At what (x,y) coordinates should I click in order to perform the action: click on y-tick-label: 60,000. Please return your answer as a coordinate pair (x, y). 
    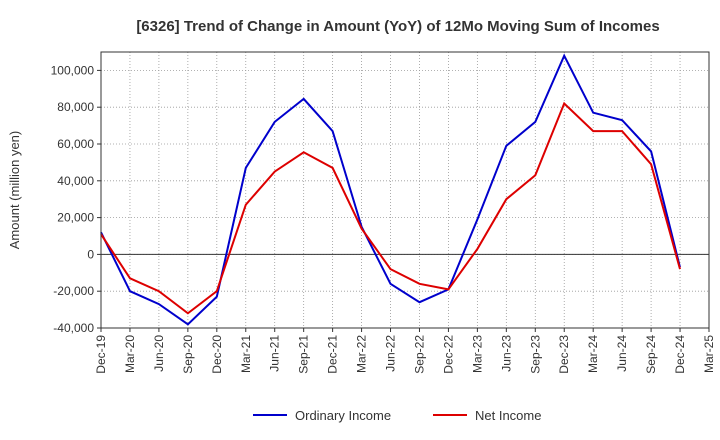
    Looking at the image, I should click on (75, 144).